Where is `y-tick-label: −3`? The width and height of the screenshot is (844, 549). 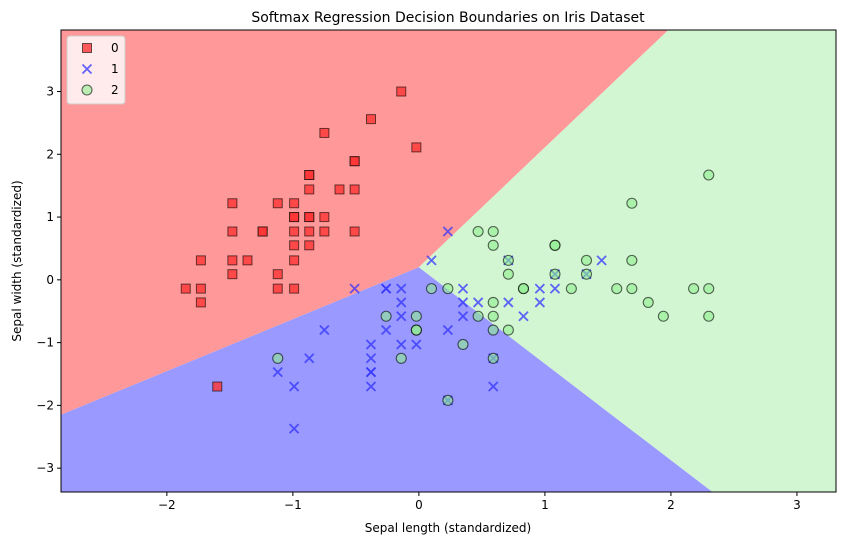 y-tick-label: −3 is located at coordinates (45, 468).